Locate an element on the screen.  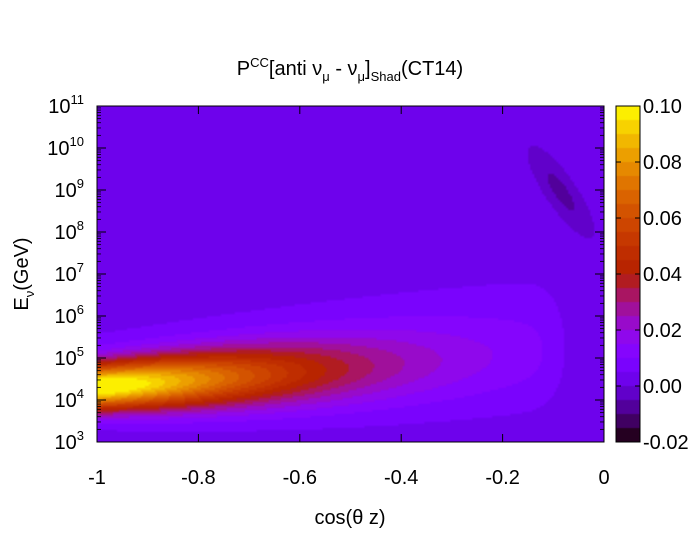
y-tick-label: 10⁹ is located at coordinates (69, 189).